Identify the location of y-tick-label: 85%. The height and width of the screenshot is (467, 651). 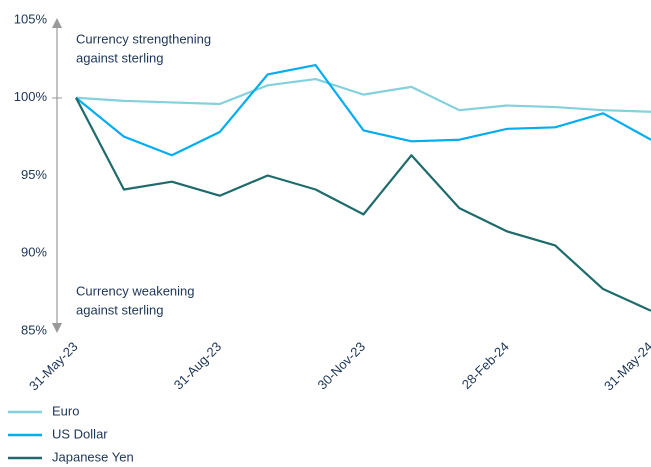
(34, 329).